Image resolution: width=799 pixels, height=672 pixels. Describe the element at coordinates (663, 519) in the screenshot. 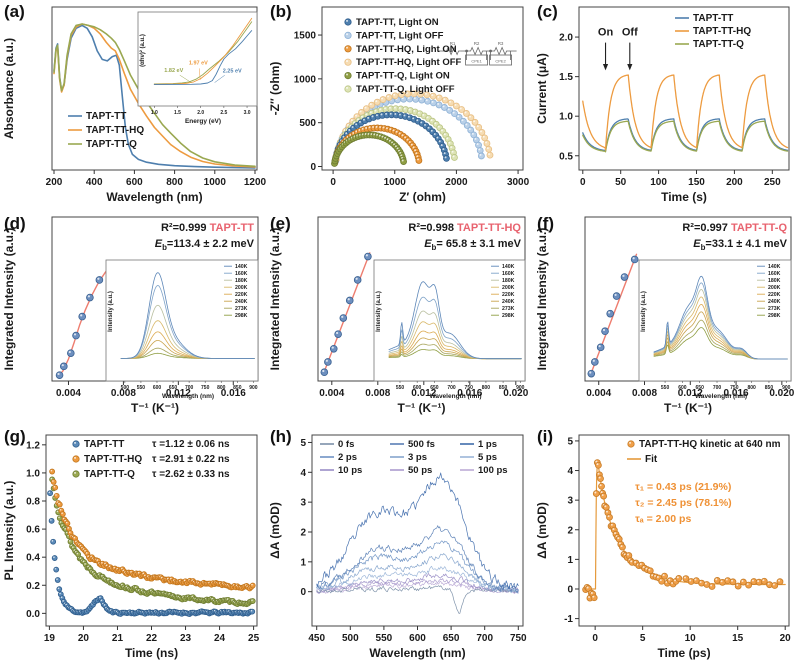

I see `svg-text: τₐ = 2.00 ps` at that location.